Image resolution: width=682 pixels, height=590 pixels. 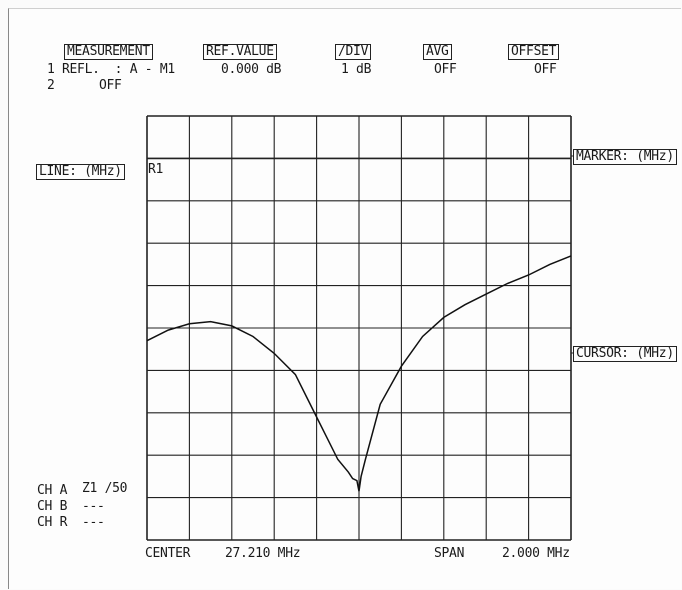 What do you see at coordinates (449, 553) in the screenshot?
I see `span-label: SPAN` at bounding box center [449, 553].